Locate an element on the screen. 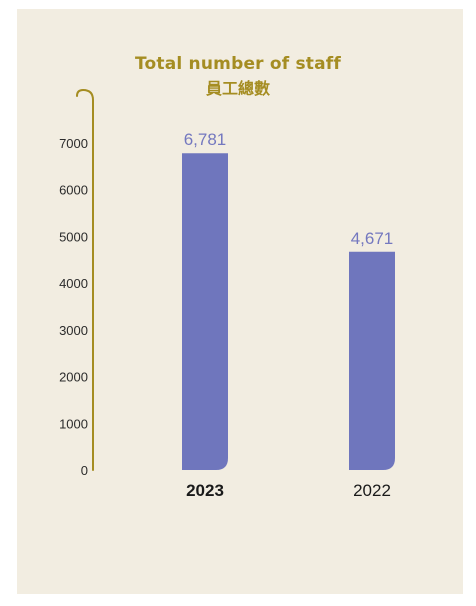 This screenshot has width=476, height=606. y-axis-line is located at coordinates (85, 279).